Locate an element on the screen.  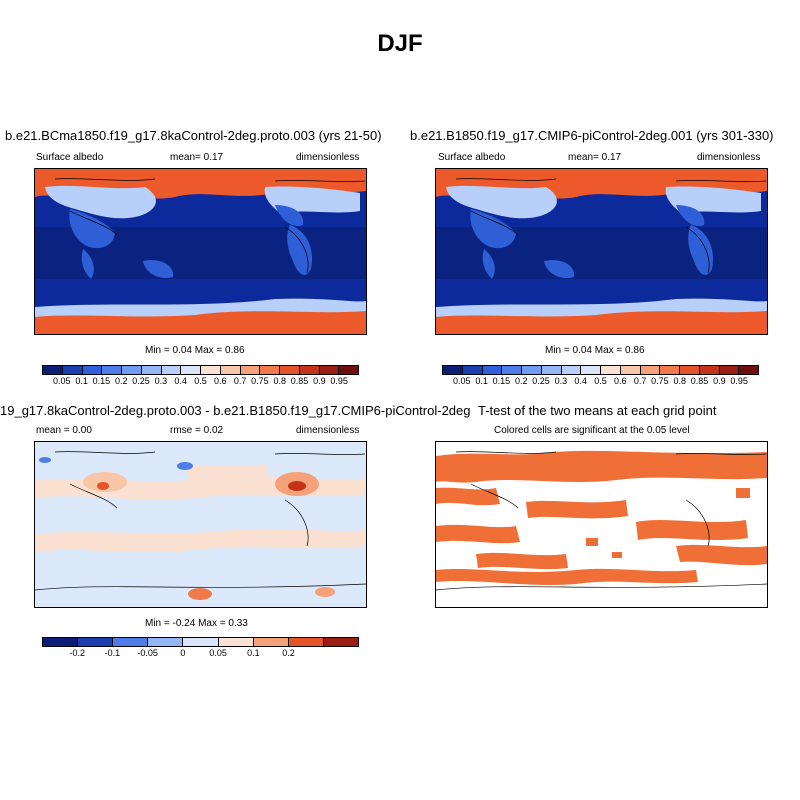
colorbar-case2-tick-label: 0.75 is located at coordinates (660, 381).